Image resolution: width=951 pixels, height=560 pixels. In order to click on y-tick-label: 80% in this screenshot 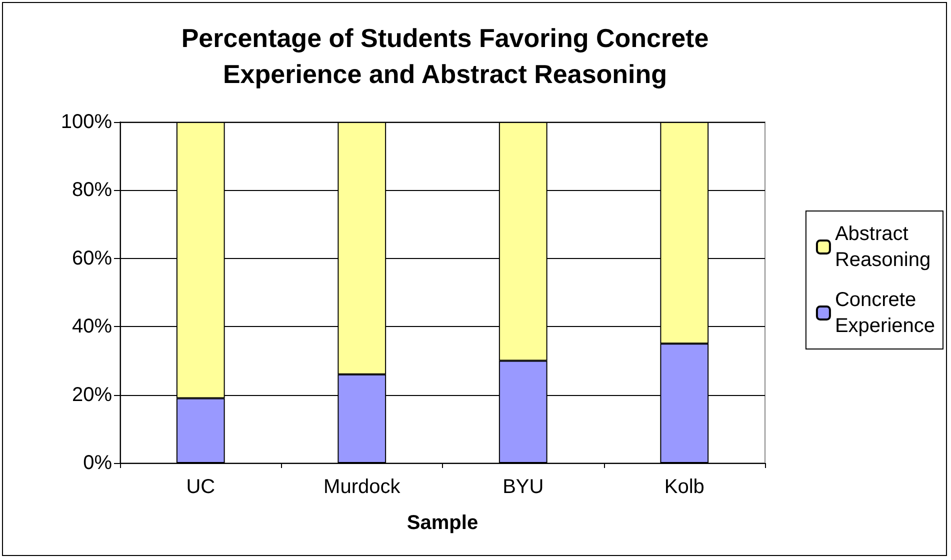, I will do `click(92, 190)`.